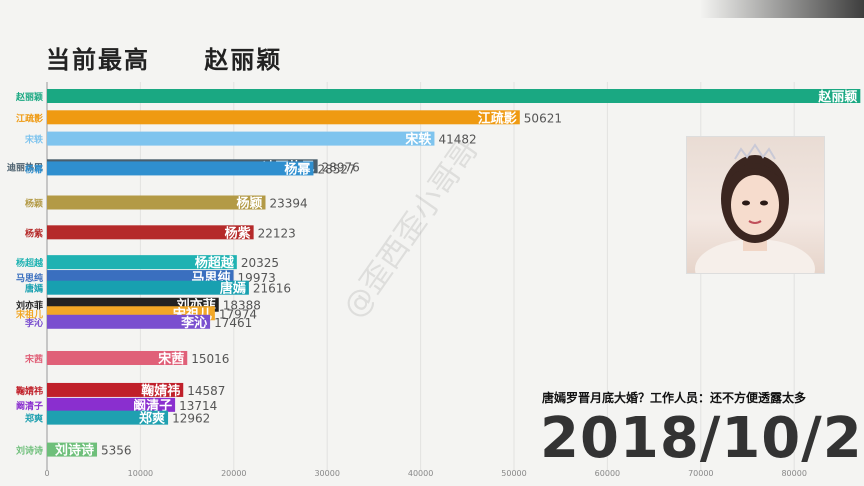 This screenshot has height=486, width=864. Describe the element at coordinates (34, 140) in the screenshot. I see `category-label: 宋轶` at that location.